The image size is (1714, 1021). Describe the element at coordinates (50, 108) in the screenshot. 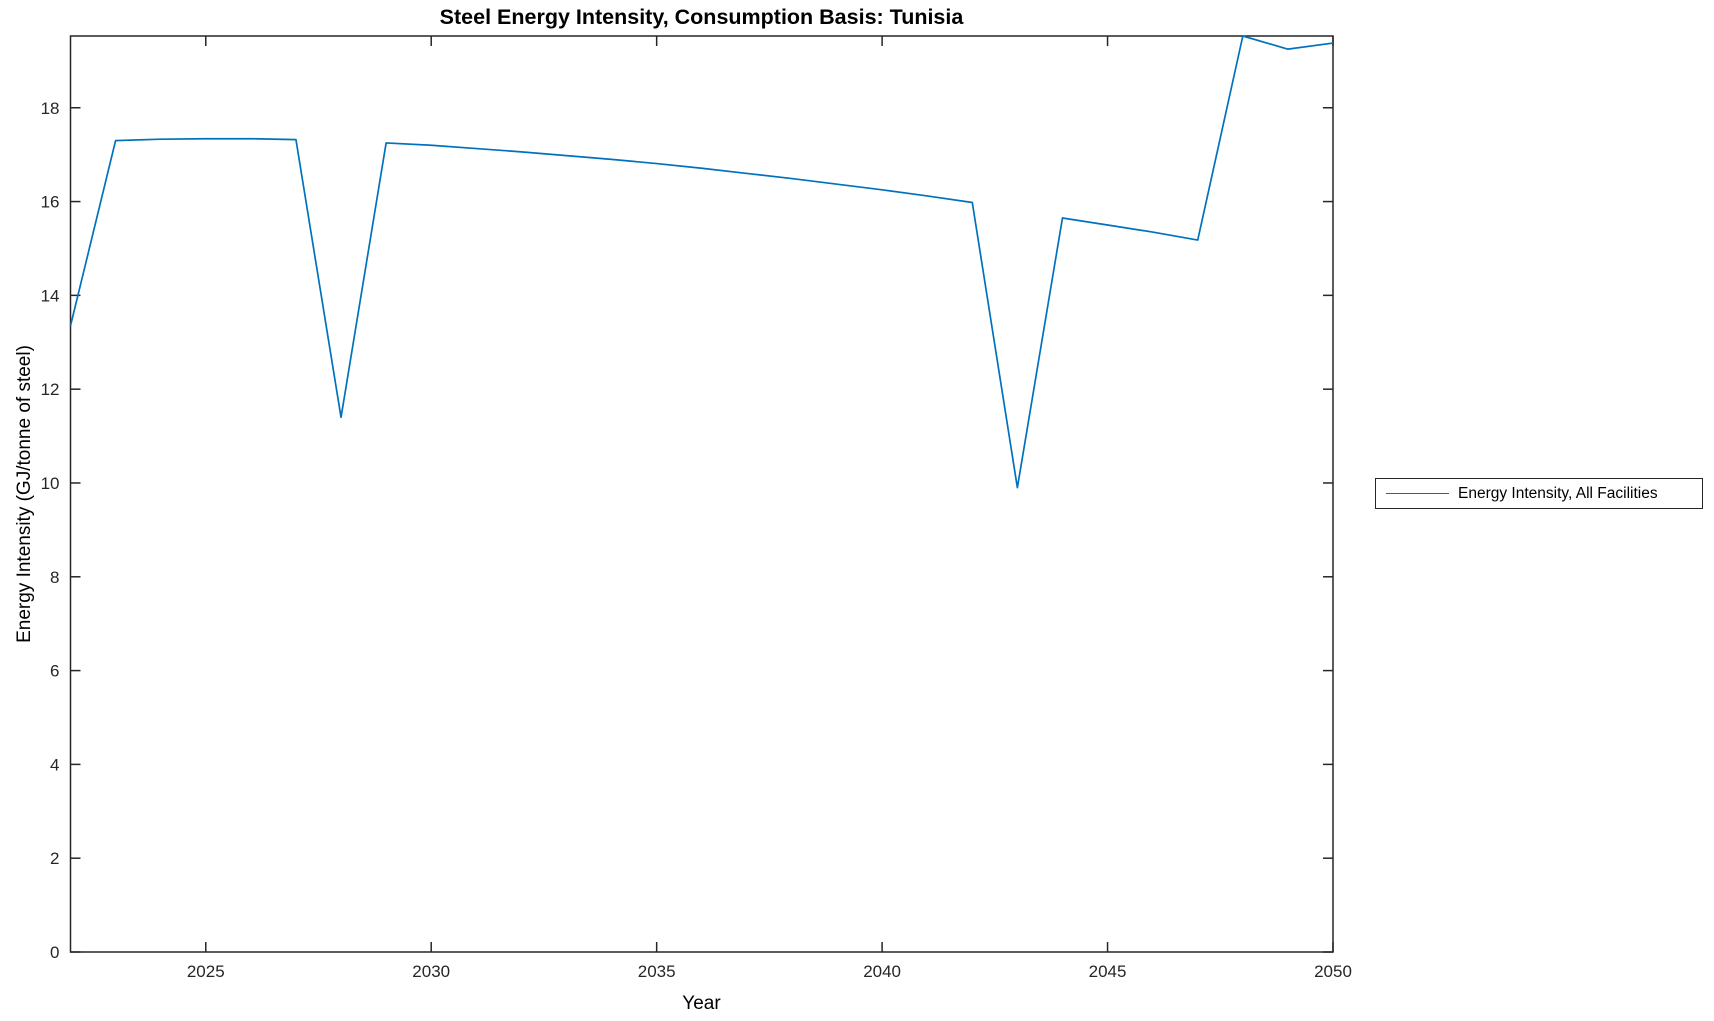

I see `y-tick-label: 18` at that location.